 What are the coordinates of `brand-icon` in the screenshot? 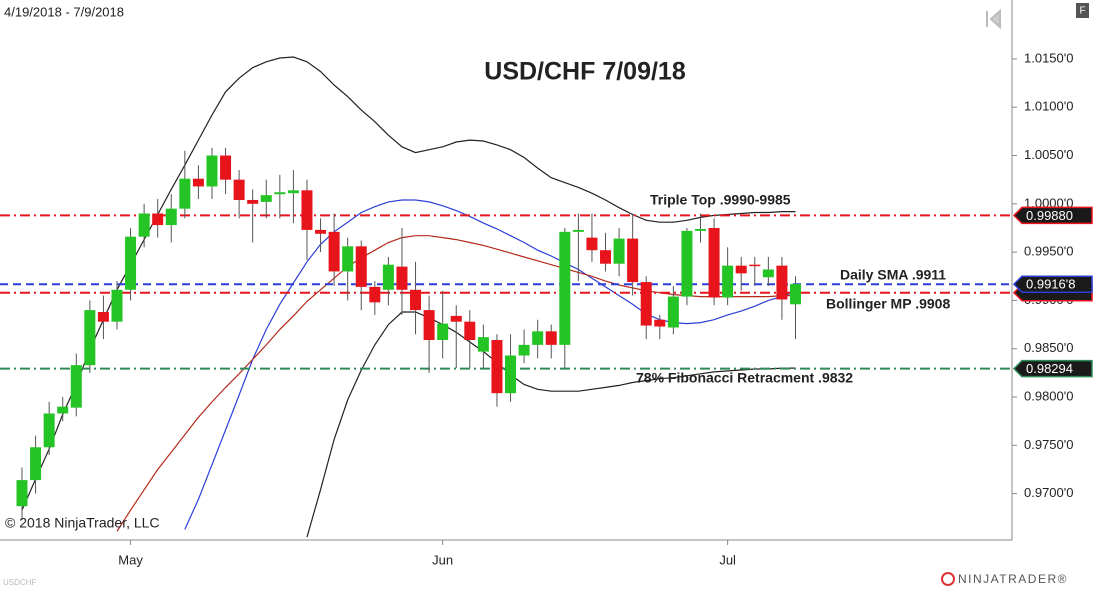 It's located at (948, 579).